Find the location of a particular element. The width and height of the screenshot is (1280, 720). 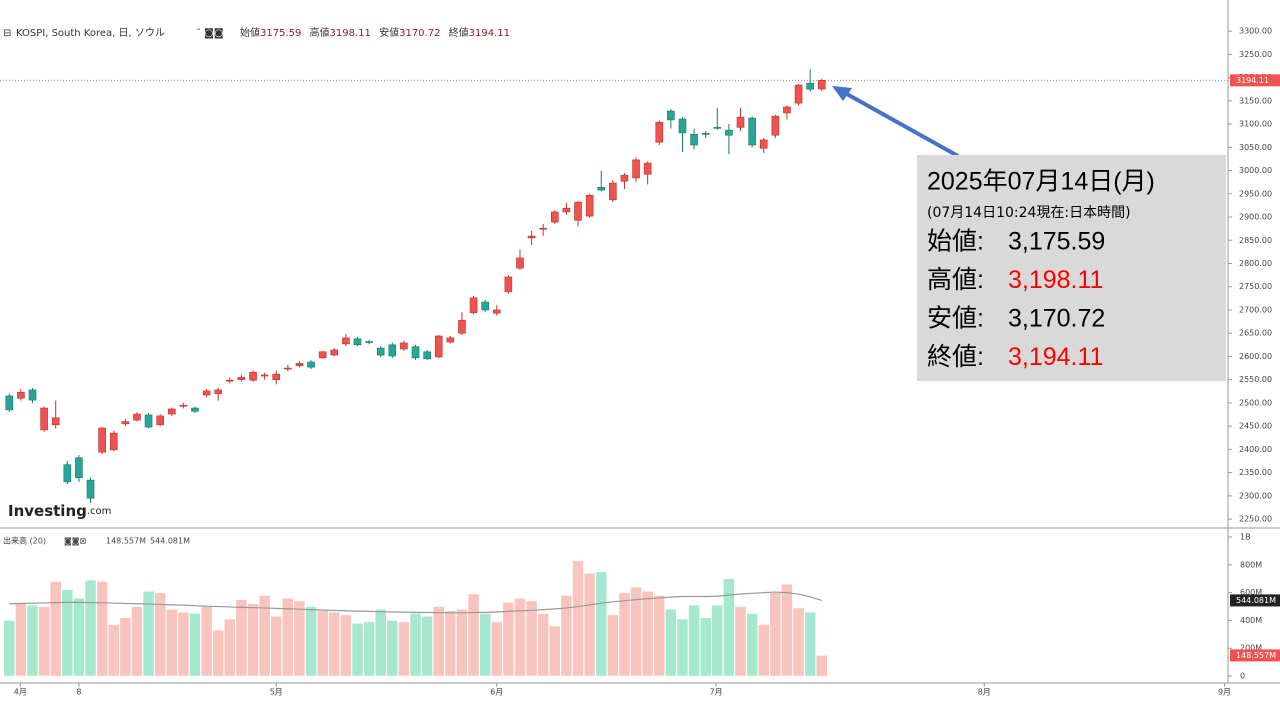

y-tick-label: 2300.00 is located at coordinates (1255, 495).